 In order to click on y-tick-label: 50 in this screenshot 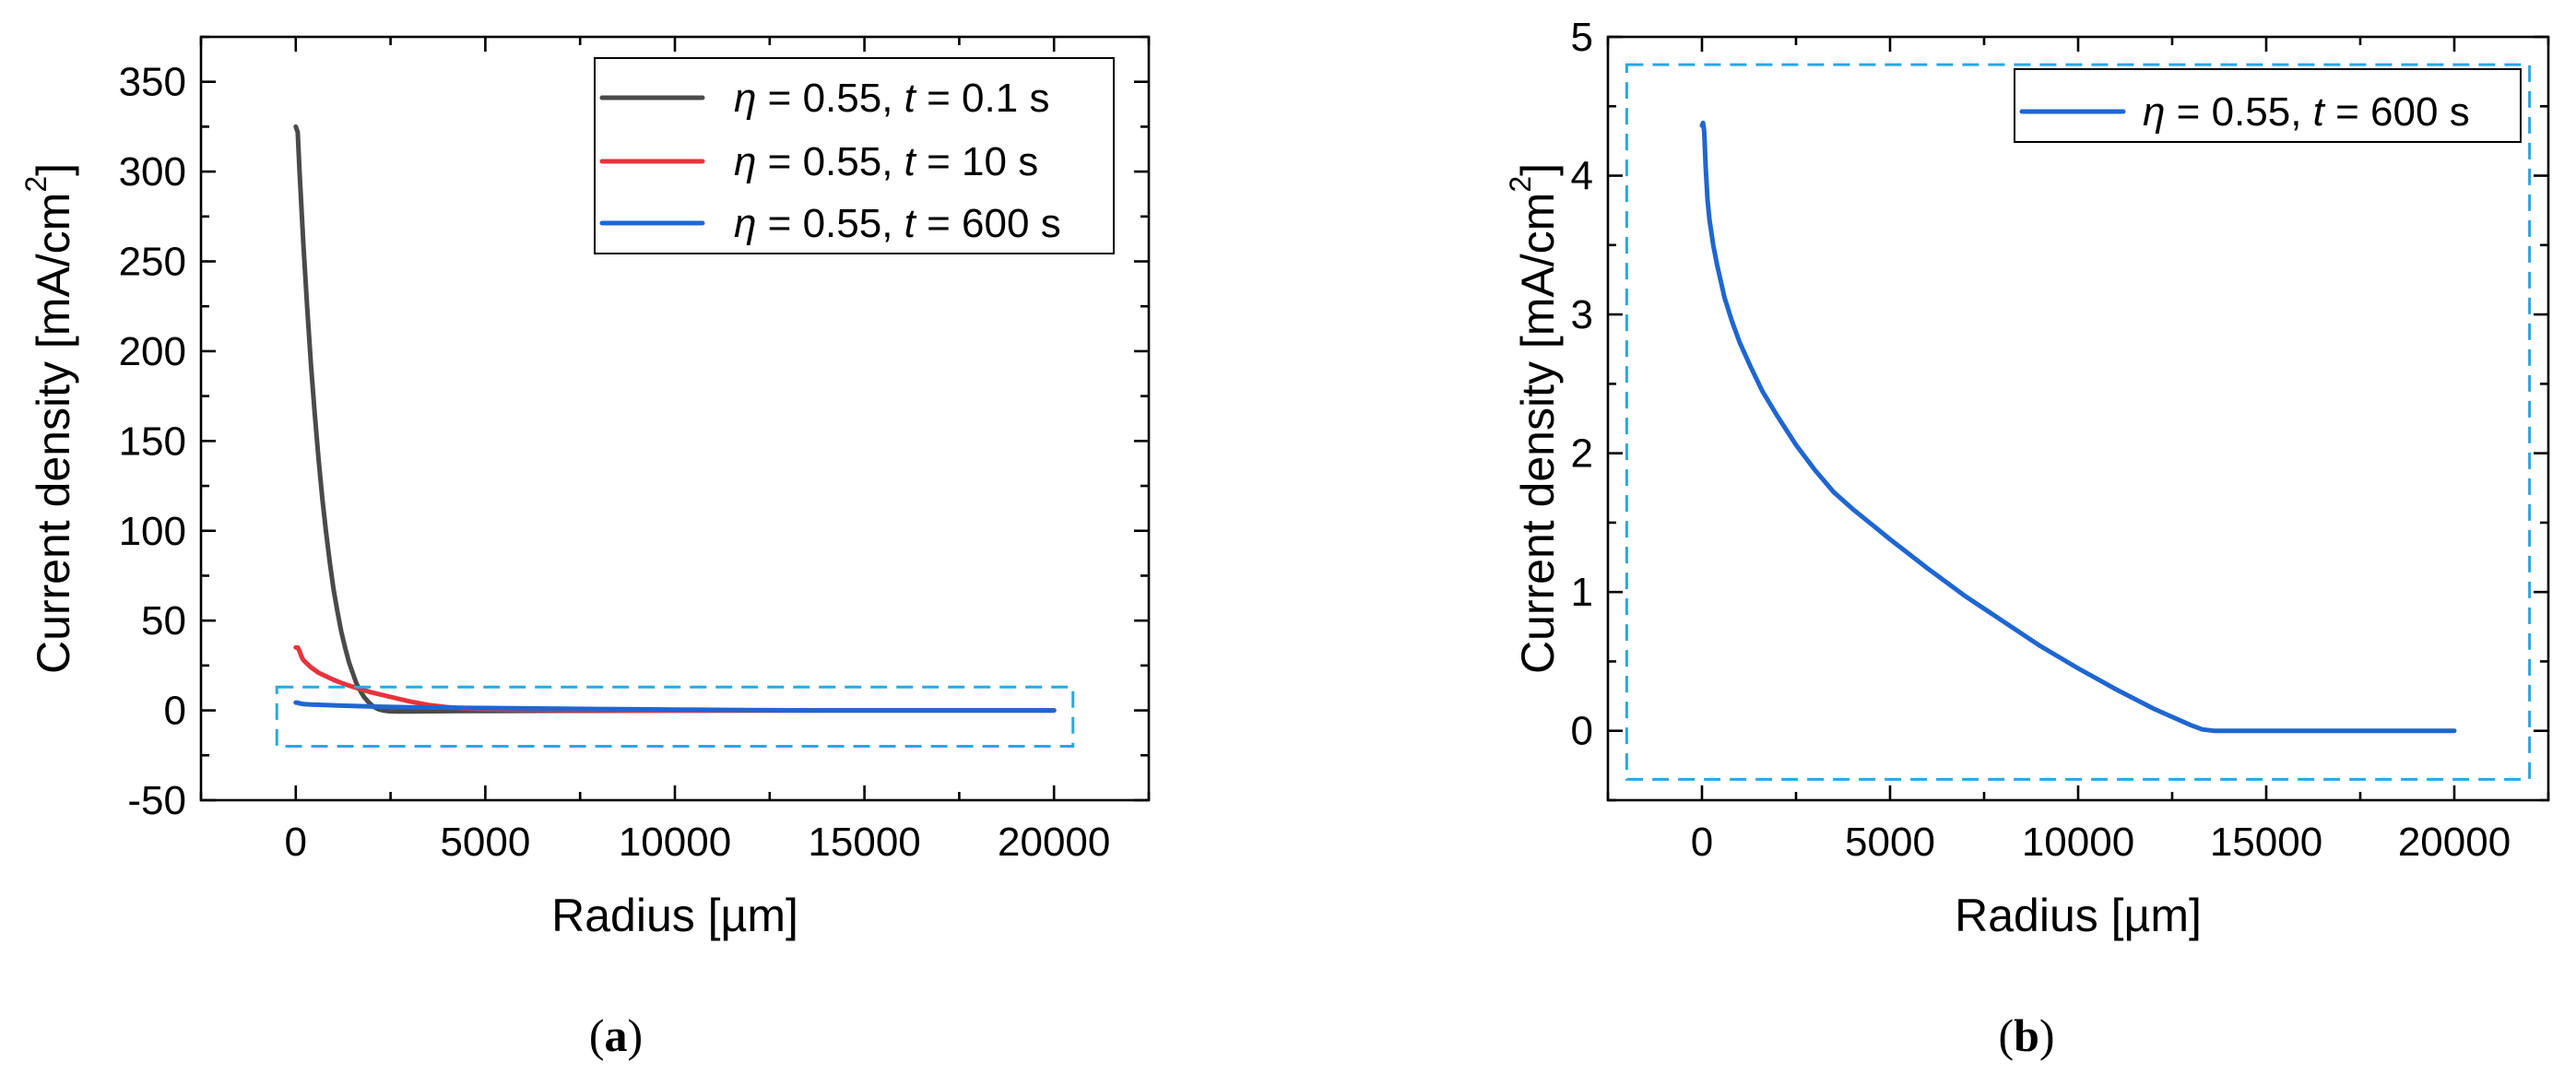, I will do `click(163, 620)`.